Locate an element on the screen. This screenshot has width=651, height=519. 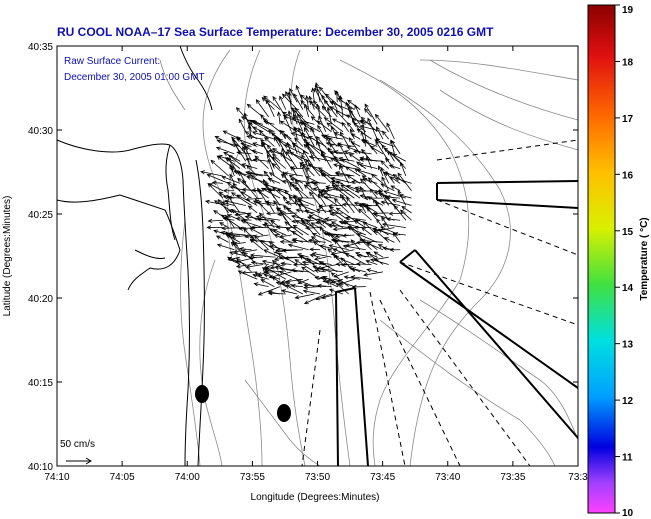
colorbar-tick-label: 10 is located at coordinates (628, 513).